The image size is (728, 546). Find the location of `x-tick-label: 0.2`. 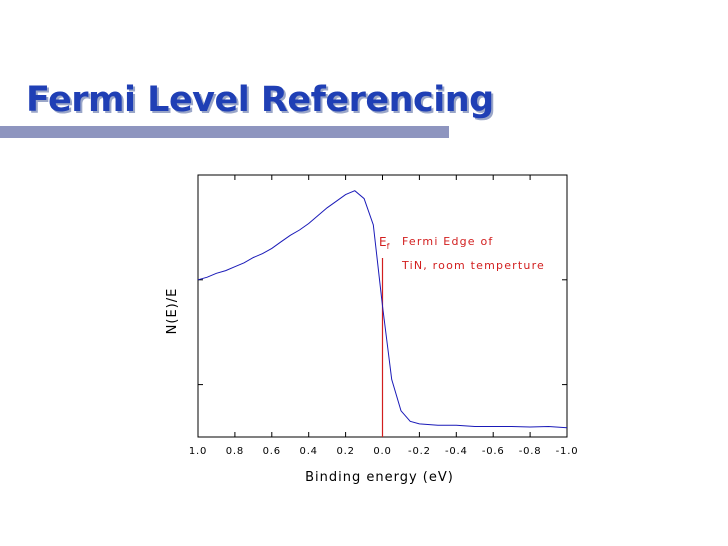

x-tick-label: 0.2 is located at coordinates (345, 451).